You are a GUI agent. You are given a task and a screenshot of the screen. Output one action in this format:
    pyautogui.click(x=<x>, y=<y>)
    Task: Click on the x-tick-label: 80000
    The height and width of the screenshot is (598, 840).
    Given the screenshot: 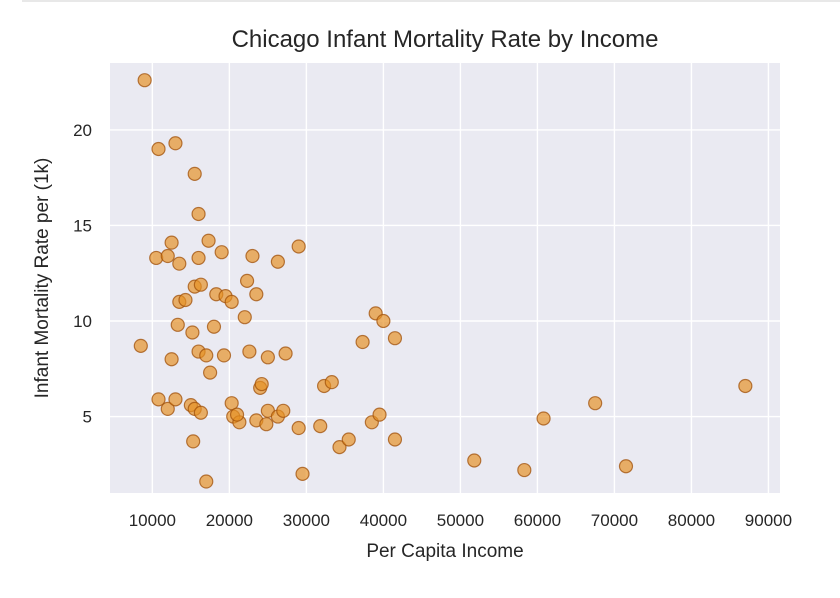 What is the action you would take?
    pyautogui.click(x=691, y=520)
    